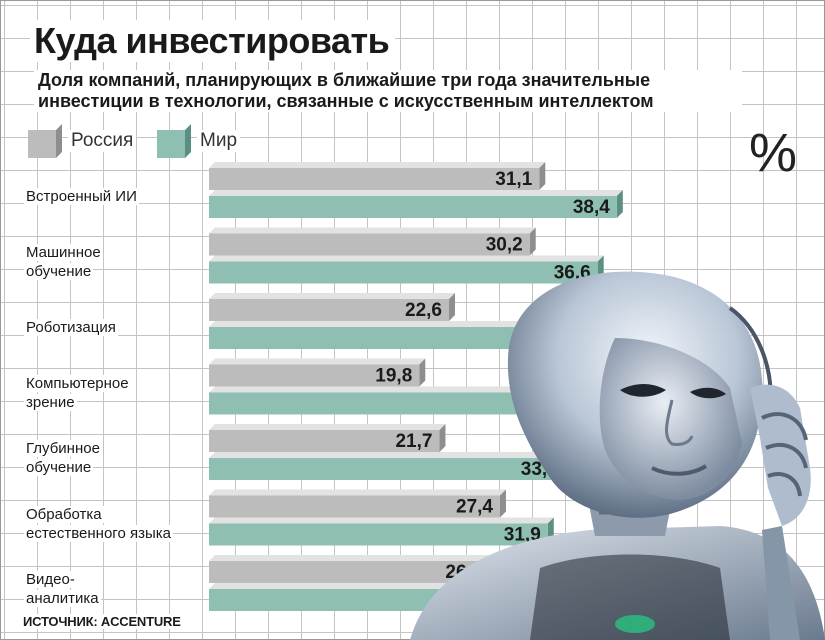  Describe the element at coordinates (591, 207) in the screenshot. I see `value-label-world-1: 38,4` at that location.